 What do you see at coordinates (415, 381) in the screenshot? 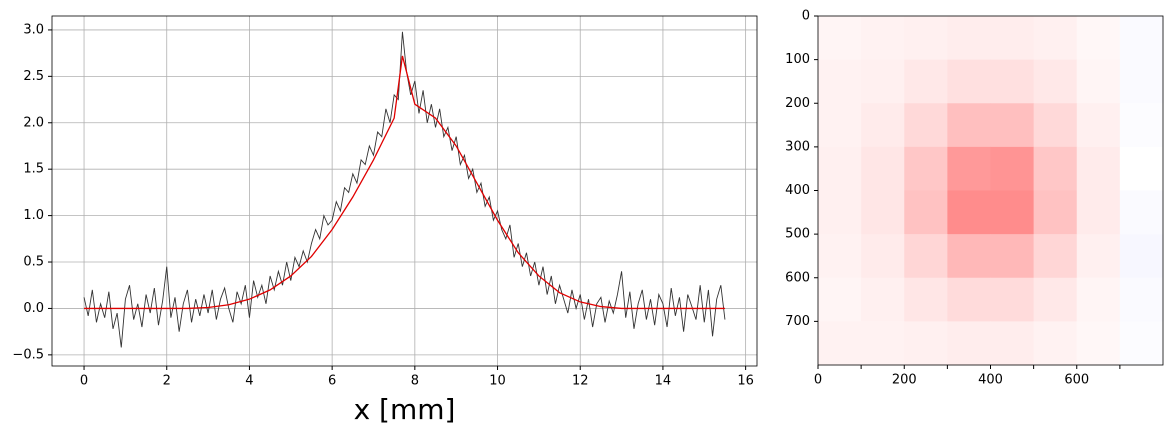
I see `x-tick-label: 8` at bounding box center [415, 381].